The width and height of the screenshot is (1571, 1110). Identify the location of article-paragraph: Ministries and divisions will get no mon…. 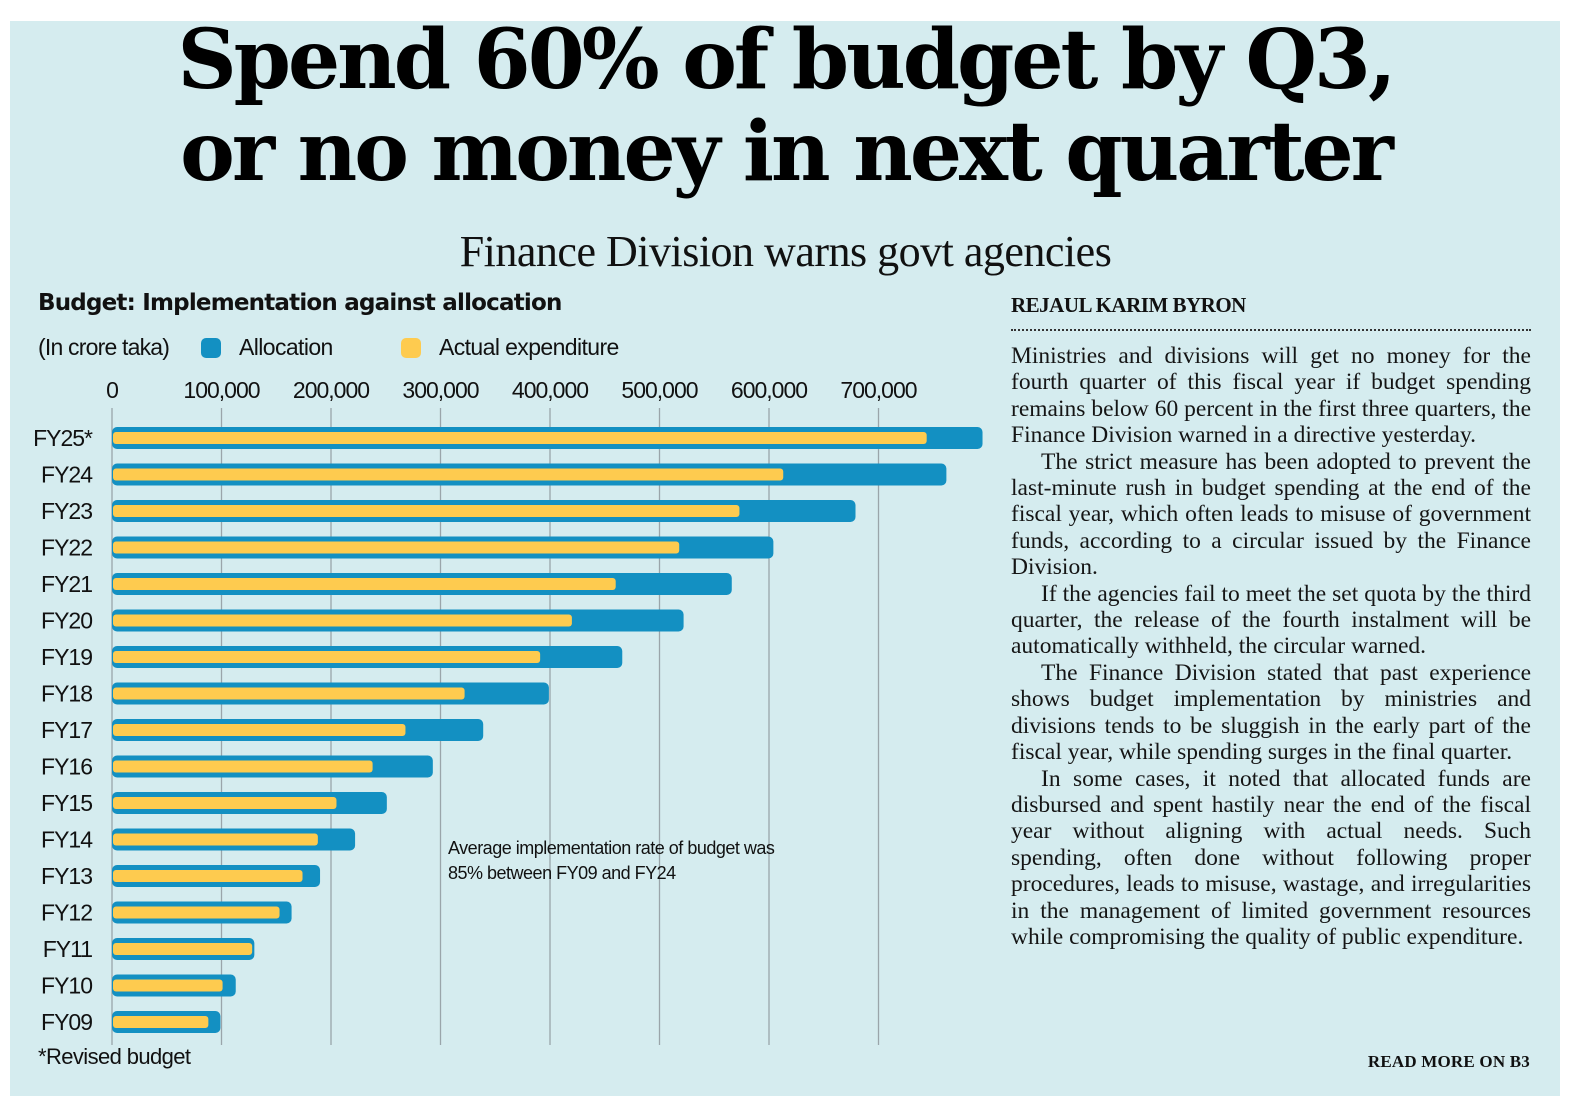
(1271, 396).